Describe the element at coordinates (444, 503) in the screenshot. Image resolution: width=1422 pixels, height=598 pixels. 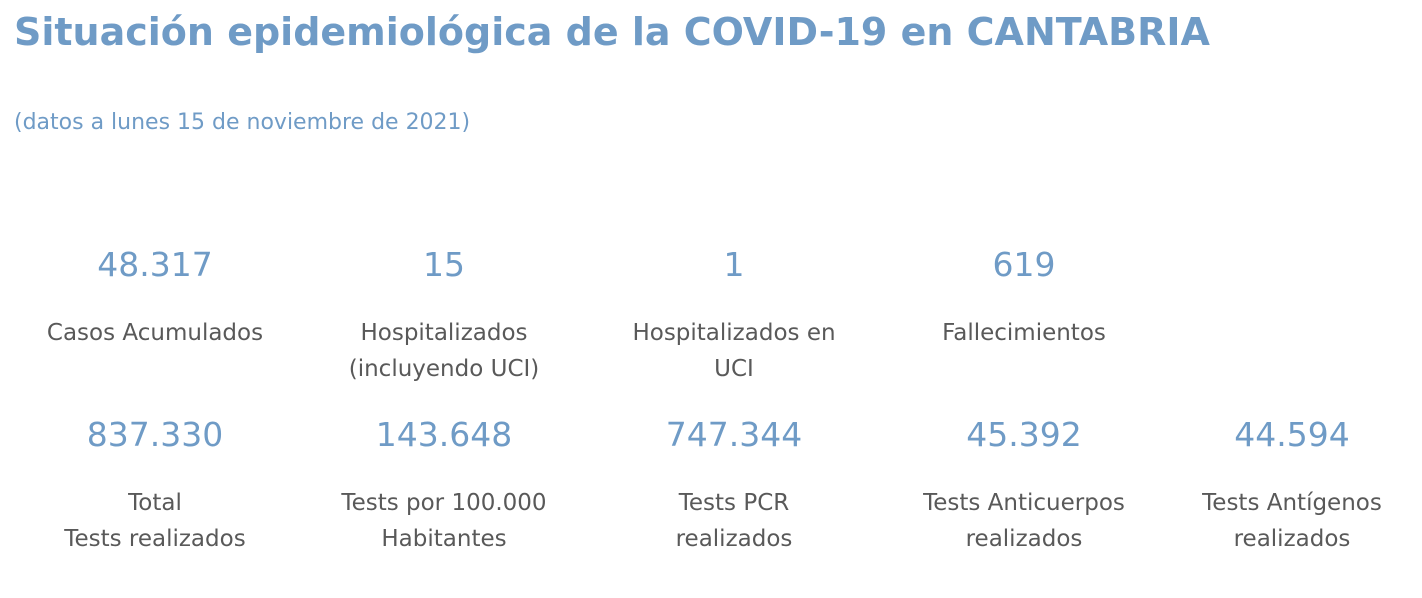
I see `stat-label-line: Tests por 100.000` at that location.